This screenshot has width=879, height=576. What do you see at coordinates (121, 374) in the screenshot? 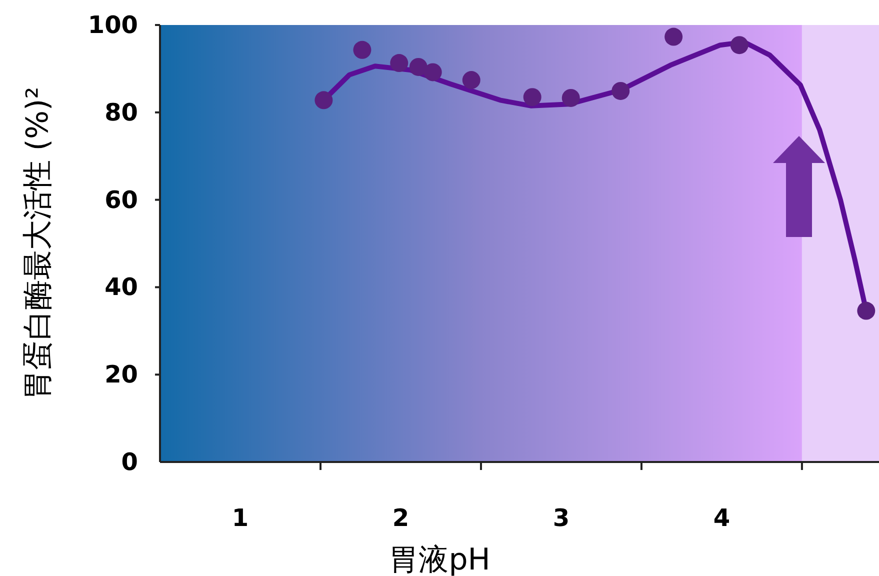
I see `y-tick-label: 20` at bounding box center [121, 374].